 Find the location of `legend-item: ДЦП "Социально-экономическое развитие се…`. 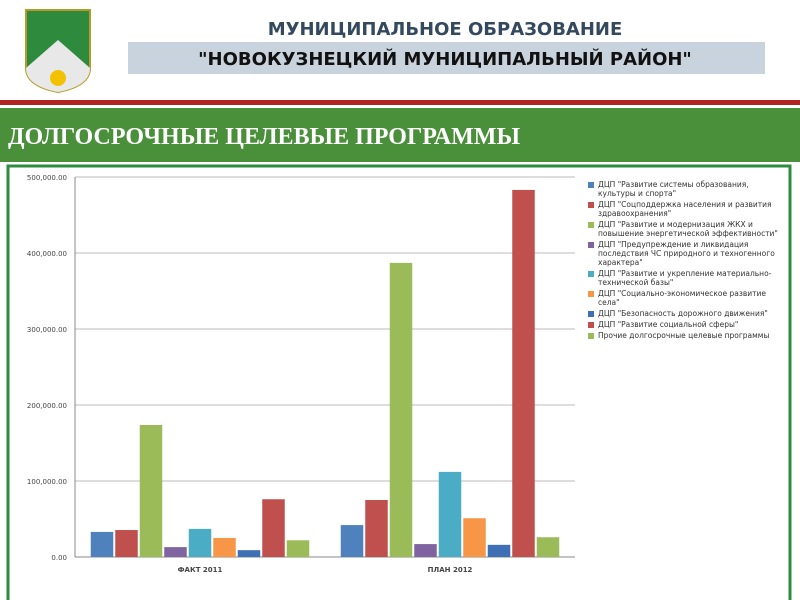

legend-item: ДЦП "Социально-экономическое развитие се… is located at coordinates (683, 298).